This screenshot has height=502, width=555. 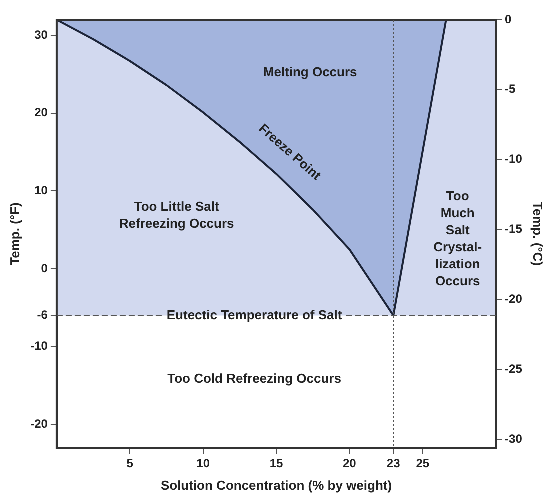 I want to click on y2-axis-title: Temp. (°C), so click(x=538, y=234).